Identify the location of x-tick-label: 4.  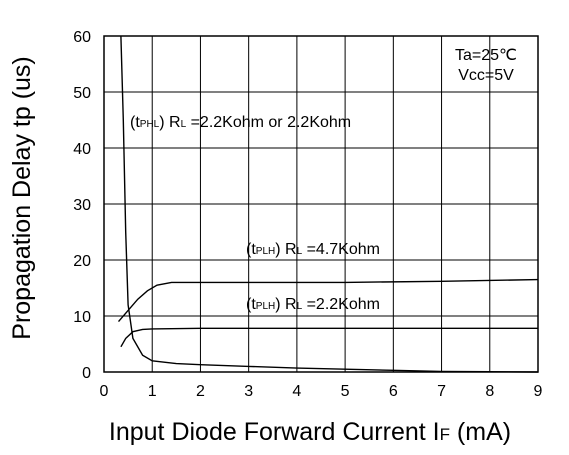
(296, 391).